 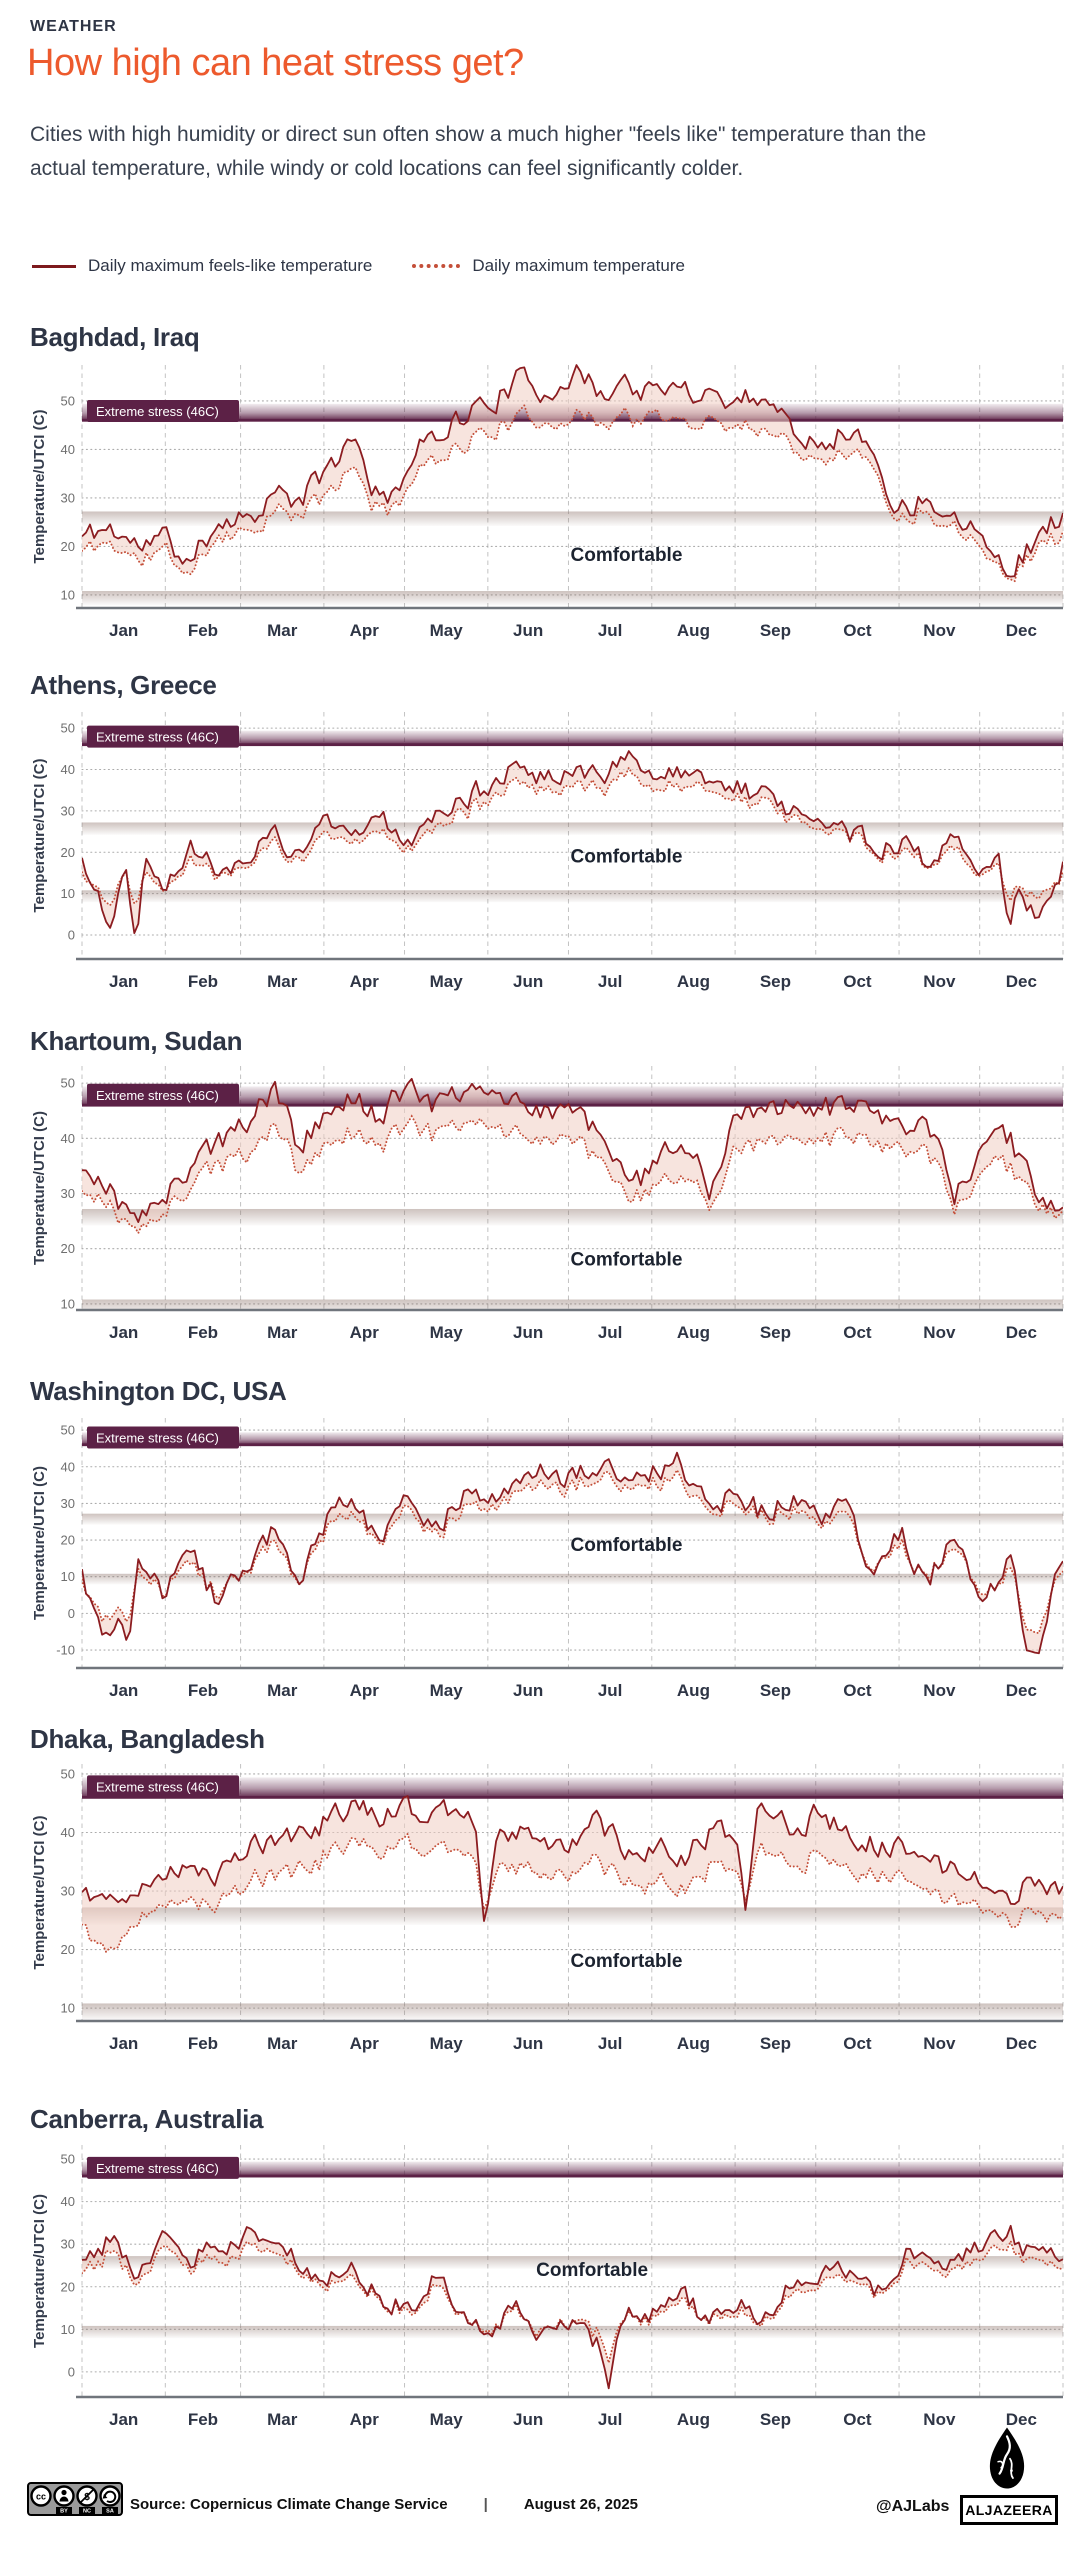 What do you see at coordinates (64, 2512) in the screenshot?
I see `svg-text: BY` at bounding box center [64, 2512].